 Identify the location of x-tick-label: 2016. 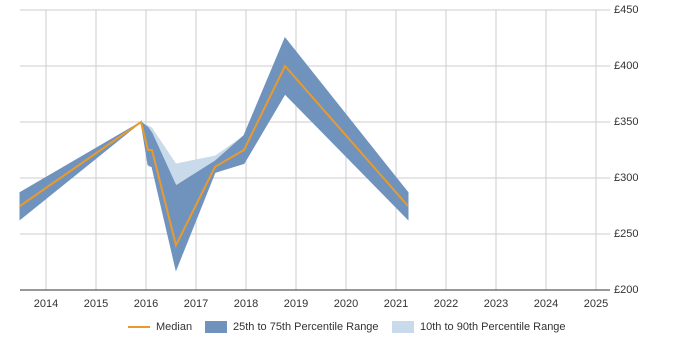
(146, 304).